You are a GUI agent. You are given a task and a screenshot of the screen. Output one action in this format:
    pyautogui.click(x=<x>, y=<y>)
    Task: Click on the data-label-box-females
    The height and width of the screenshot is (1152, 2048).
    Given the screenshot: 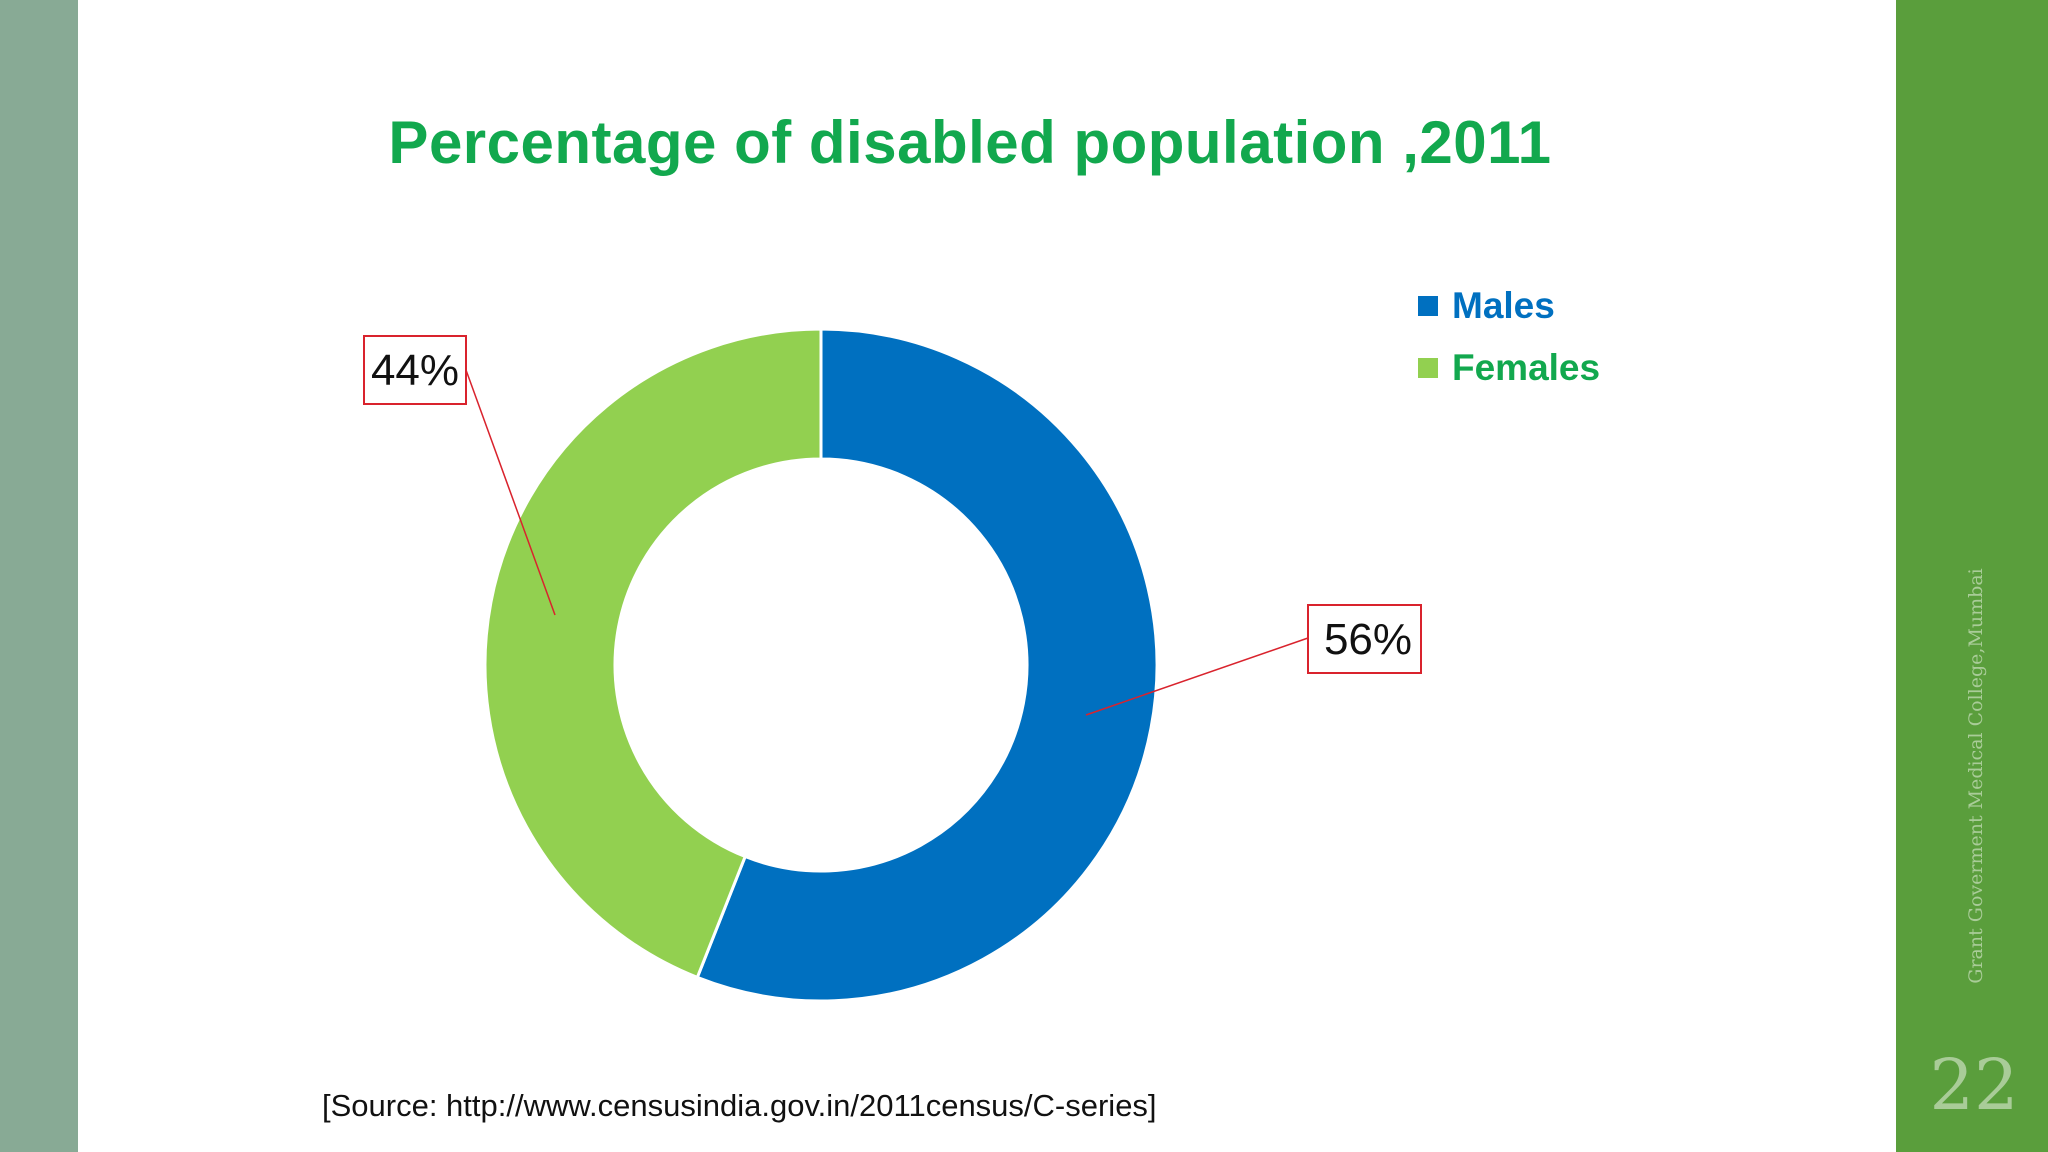 What is the action you would take?
    pyautogui.click(x=415, y=370)
    